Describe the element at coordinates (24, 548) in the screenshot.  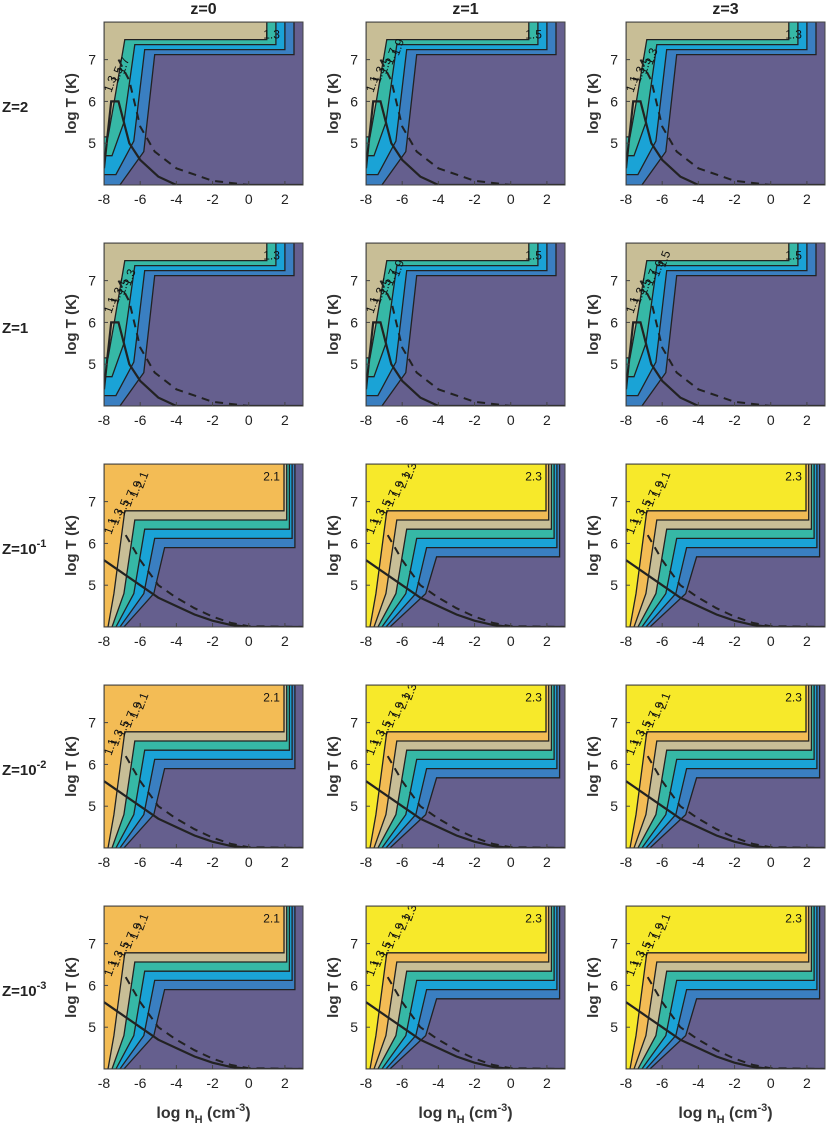
I see `row-label: Z=10-1` at that location.